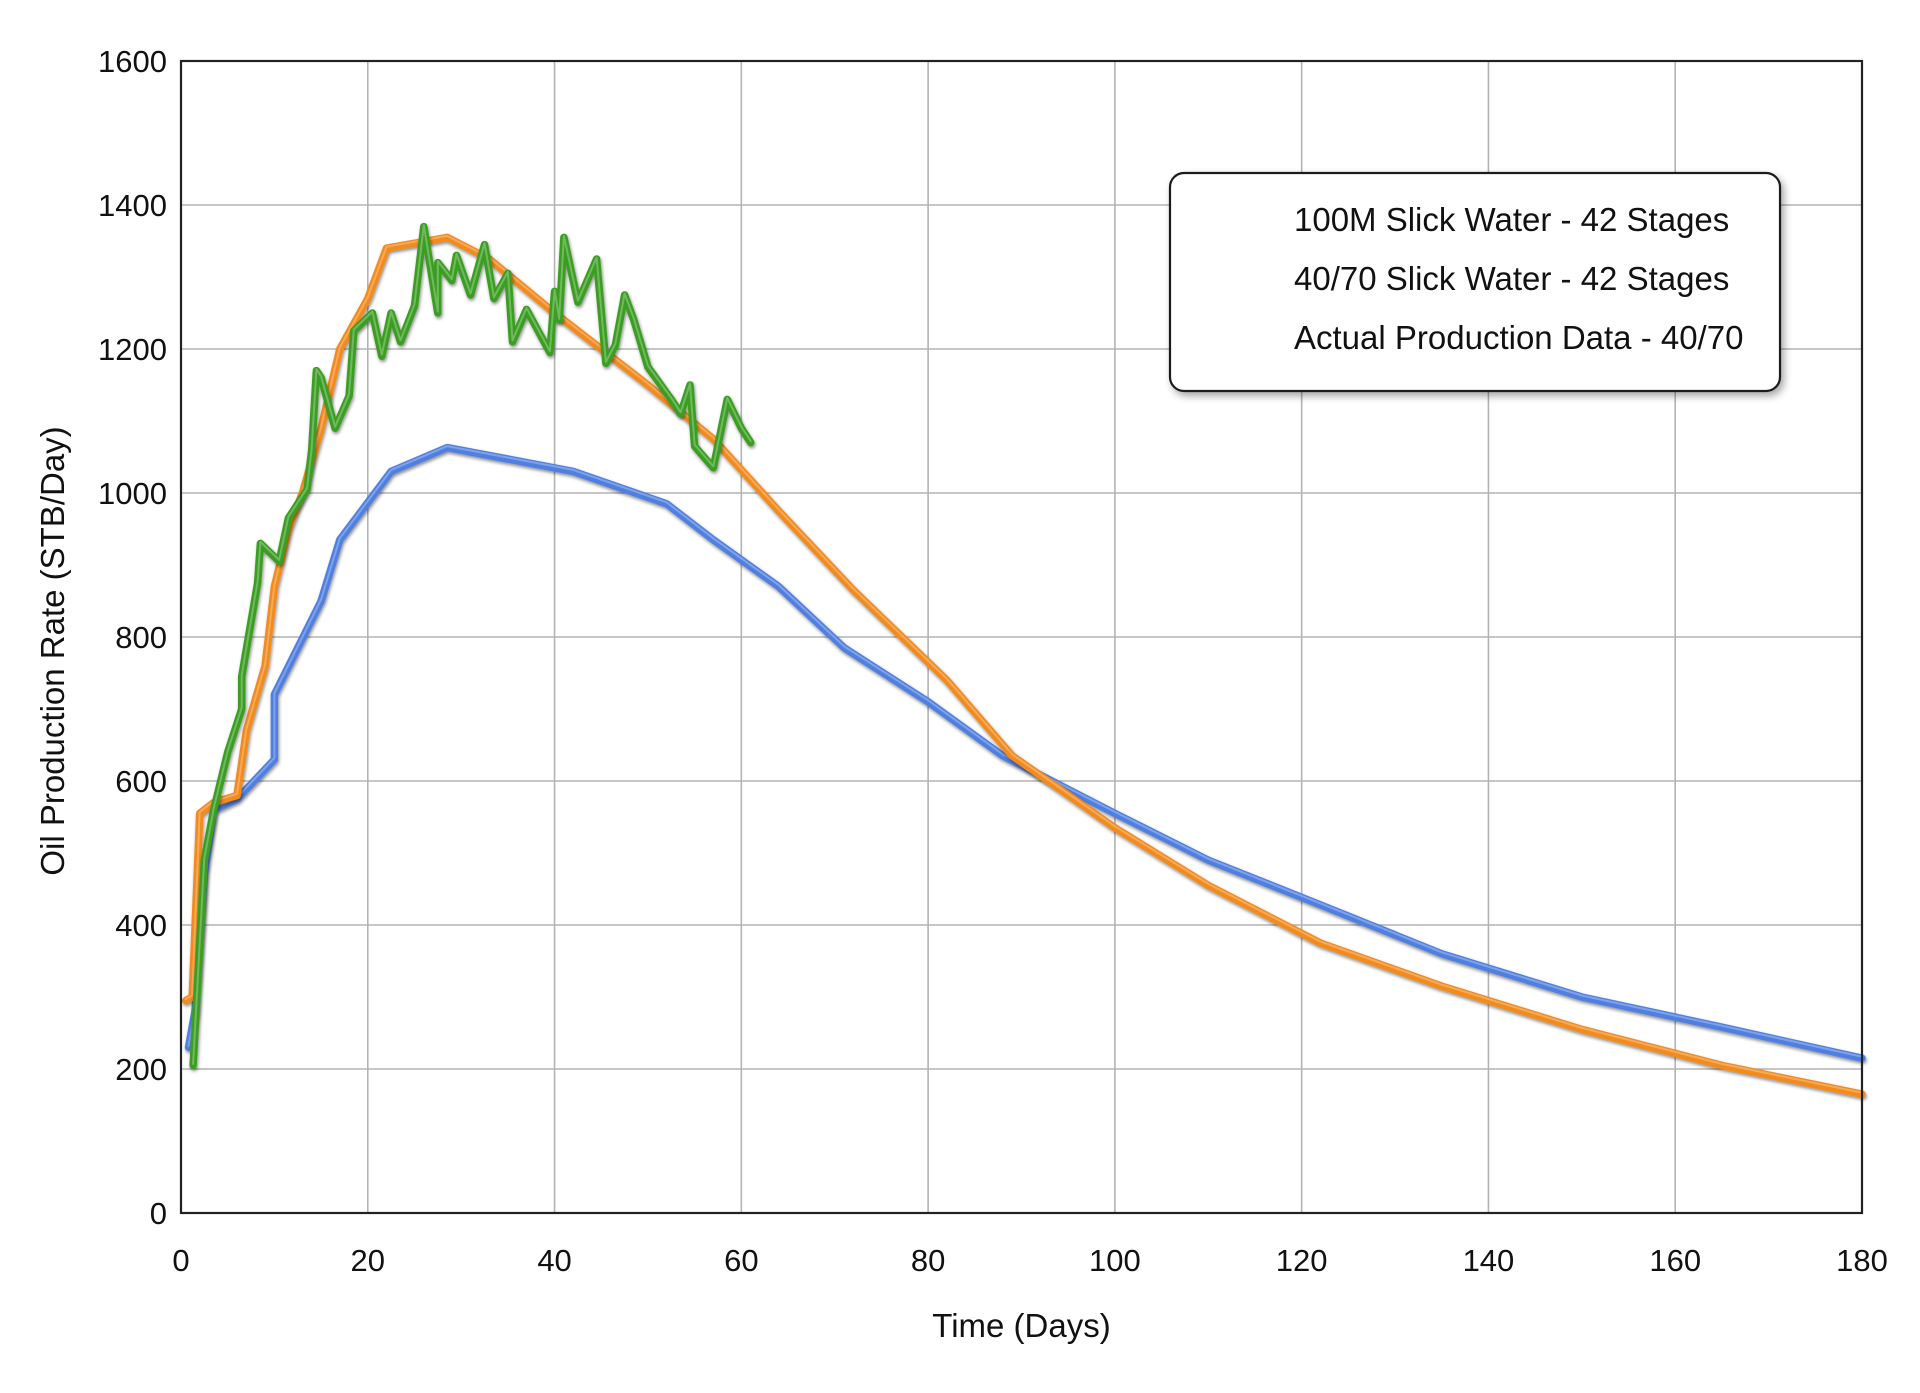 Image resolution: width=1920 pixels, height=1393 pixels. What do you see at coordinates (141, 925) in the screenshot?
I see `y-tick-label: 400` at bounding box center [141, 925].